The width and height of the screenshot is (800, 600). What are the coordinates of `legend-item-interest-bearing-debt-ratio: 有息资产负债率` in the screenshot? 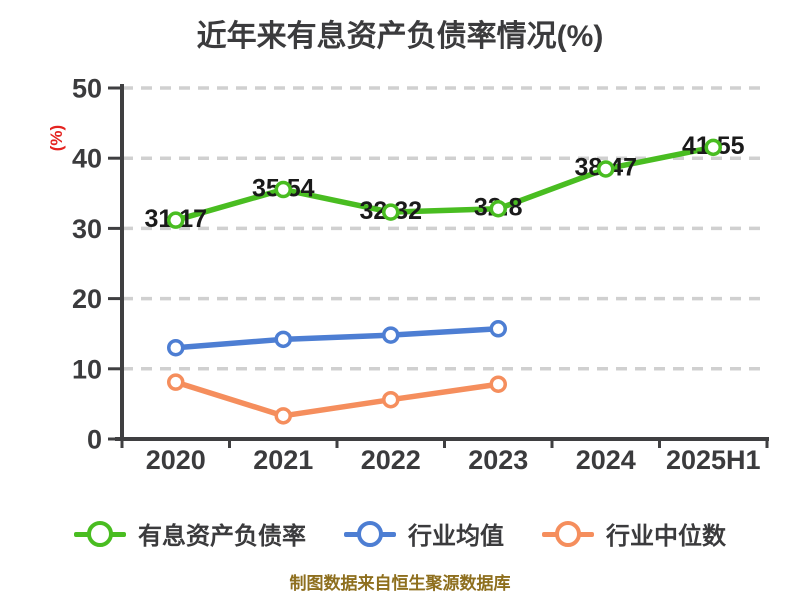 It's located at (190, 533).